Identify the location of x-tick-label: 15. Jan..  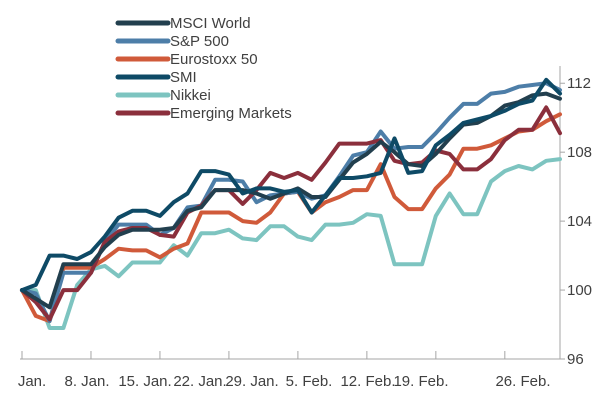
(144, 381).